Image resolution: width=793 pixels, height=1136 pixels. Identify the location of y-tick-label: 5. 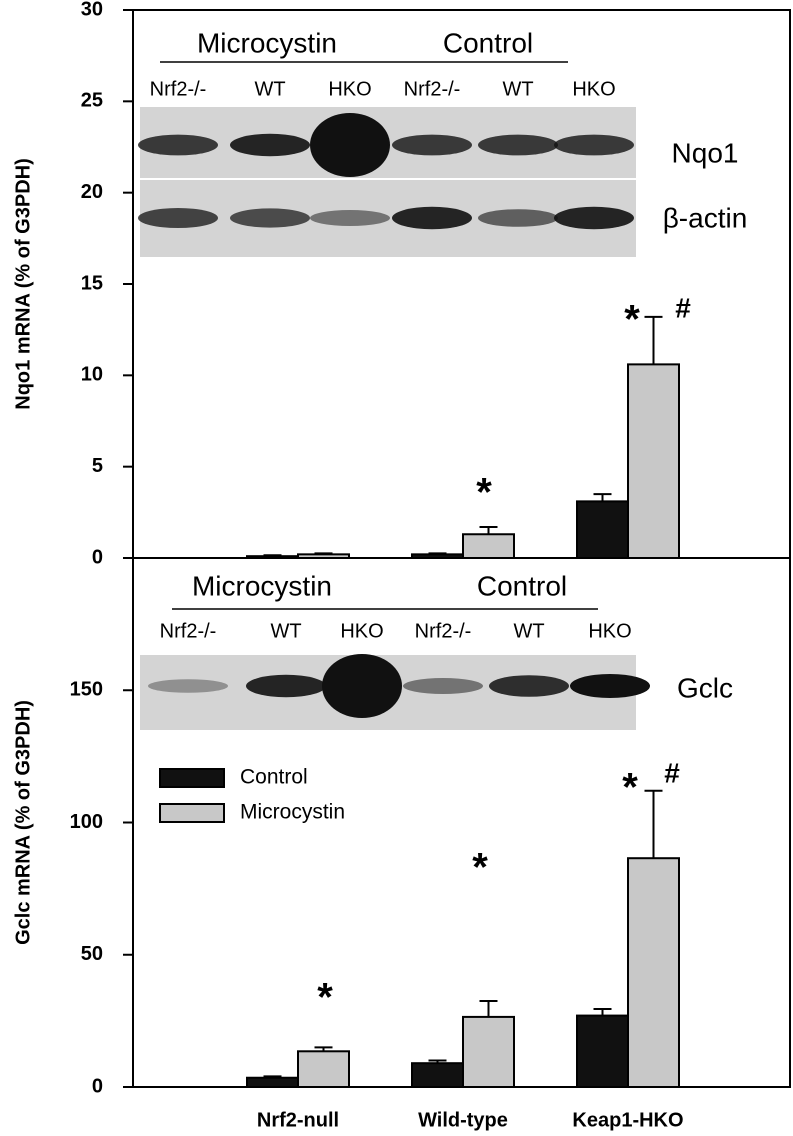
(97, 466).